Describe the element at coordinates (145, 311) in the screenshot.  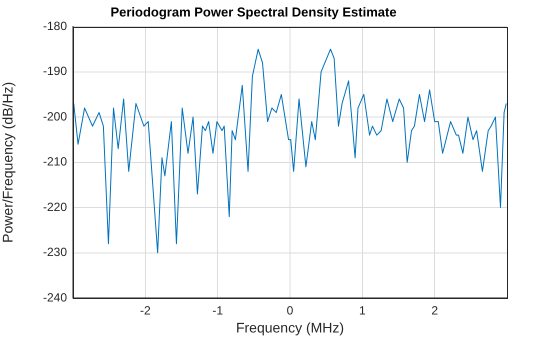
I see `x-tick-label: -2` at that location.